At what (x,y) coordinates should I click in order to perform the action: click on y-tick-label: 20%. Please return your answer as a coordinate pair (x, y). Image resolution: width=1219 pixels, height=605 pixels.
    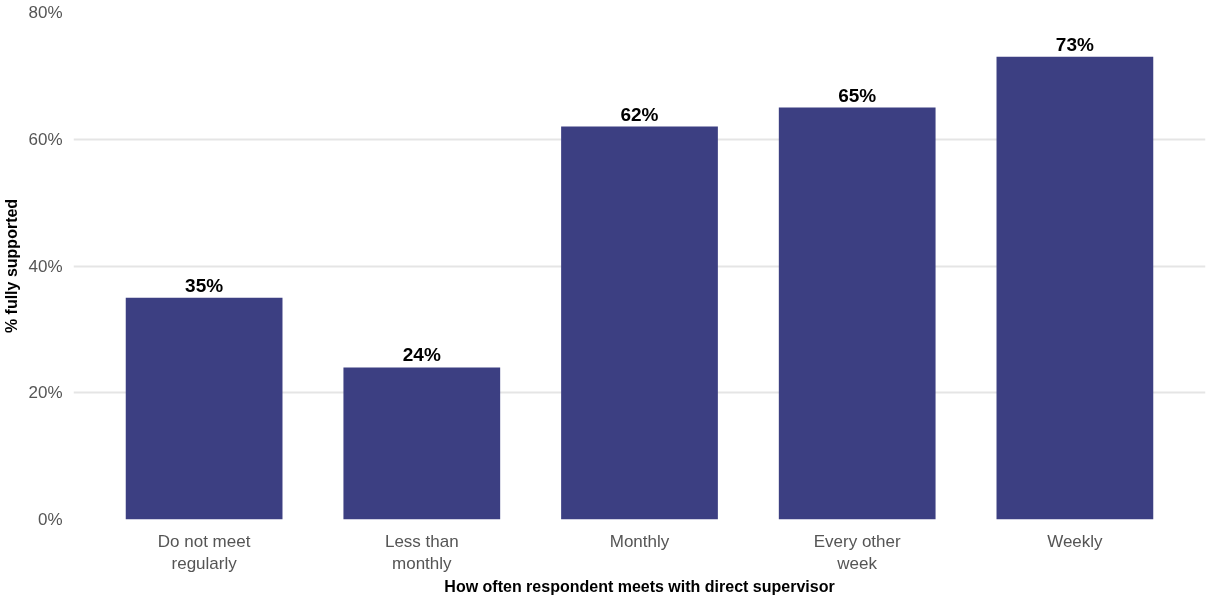
    Looking at the image, I should click on (45, 393).